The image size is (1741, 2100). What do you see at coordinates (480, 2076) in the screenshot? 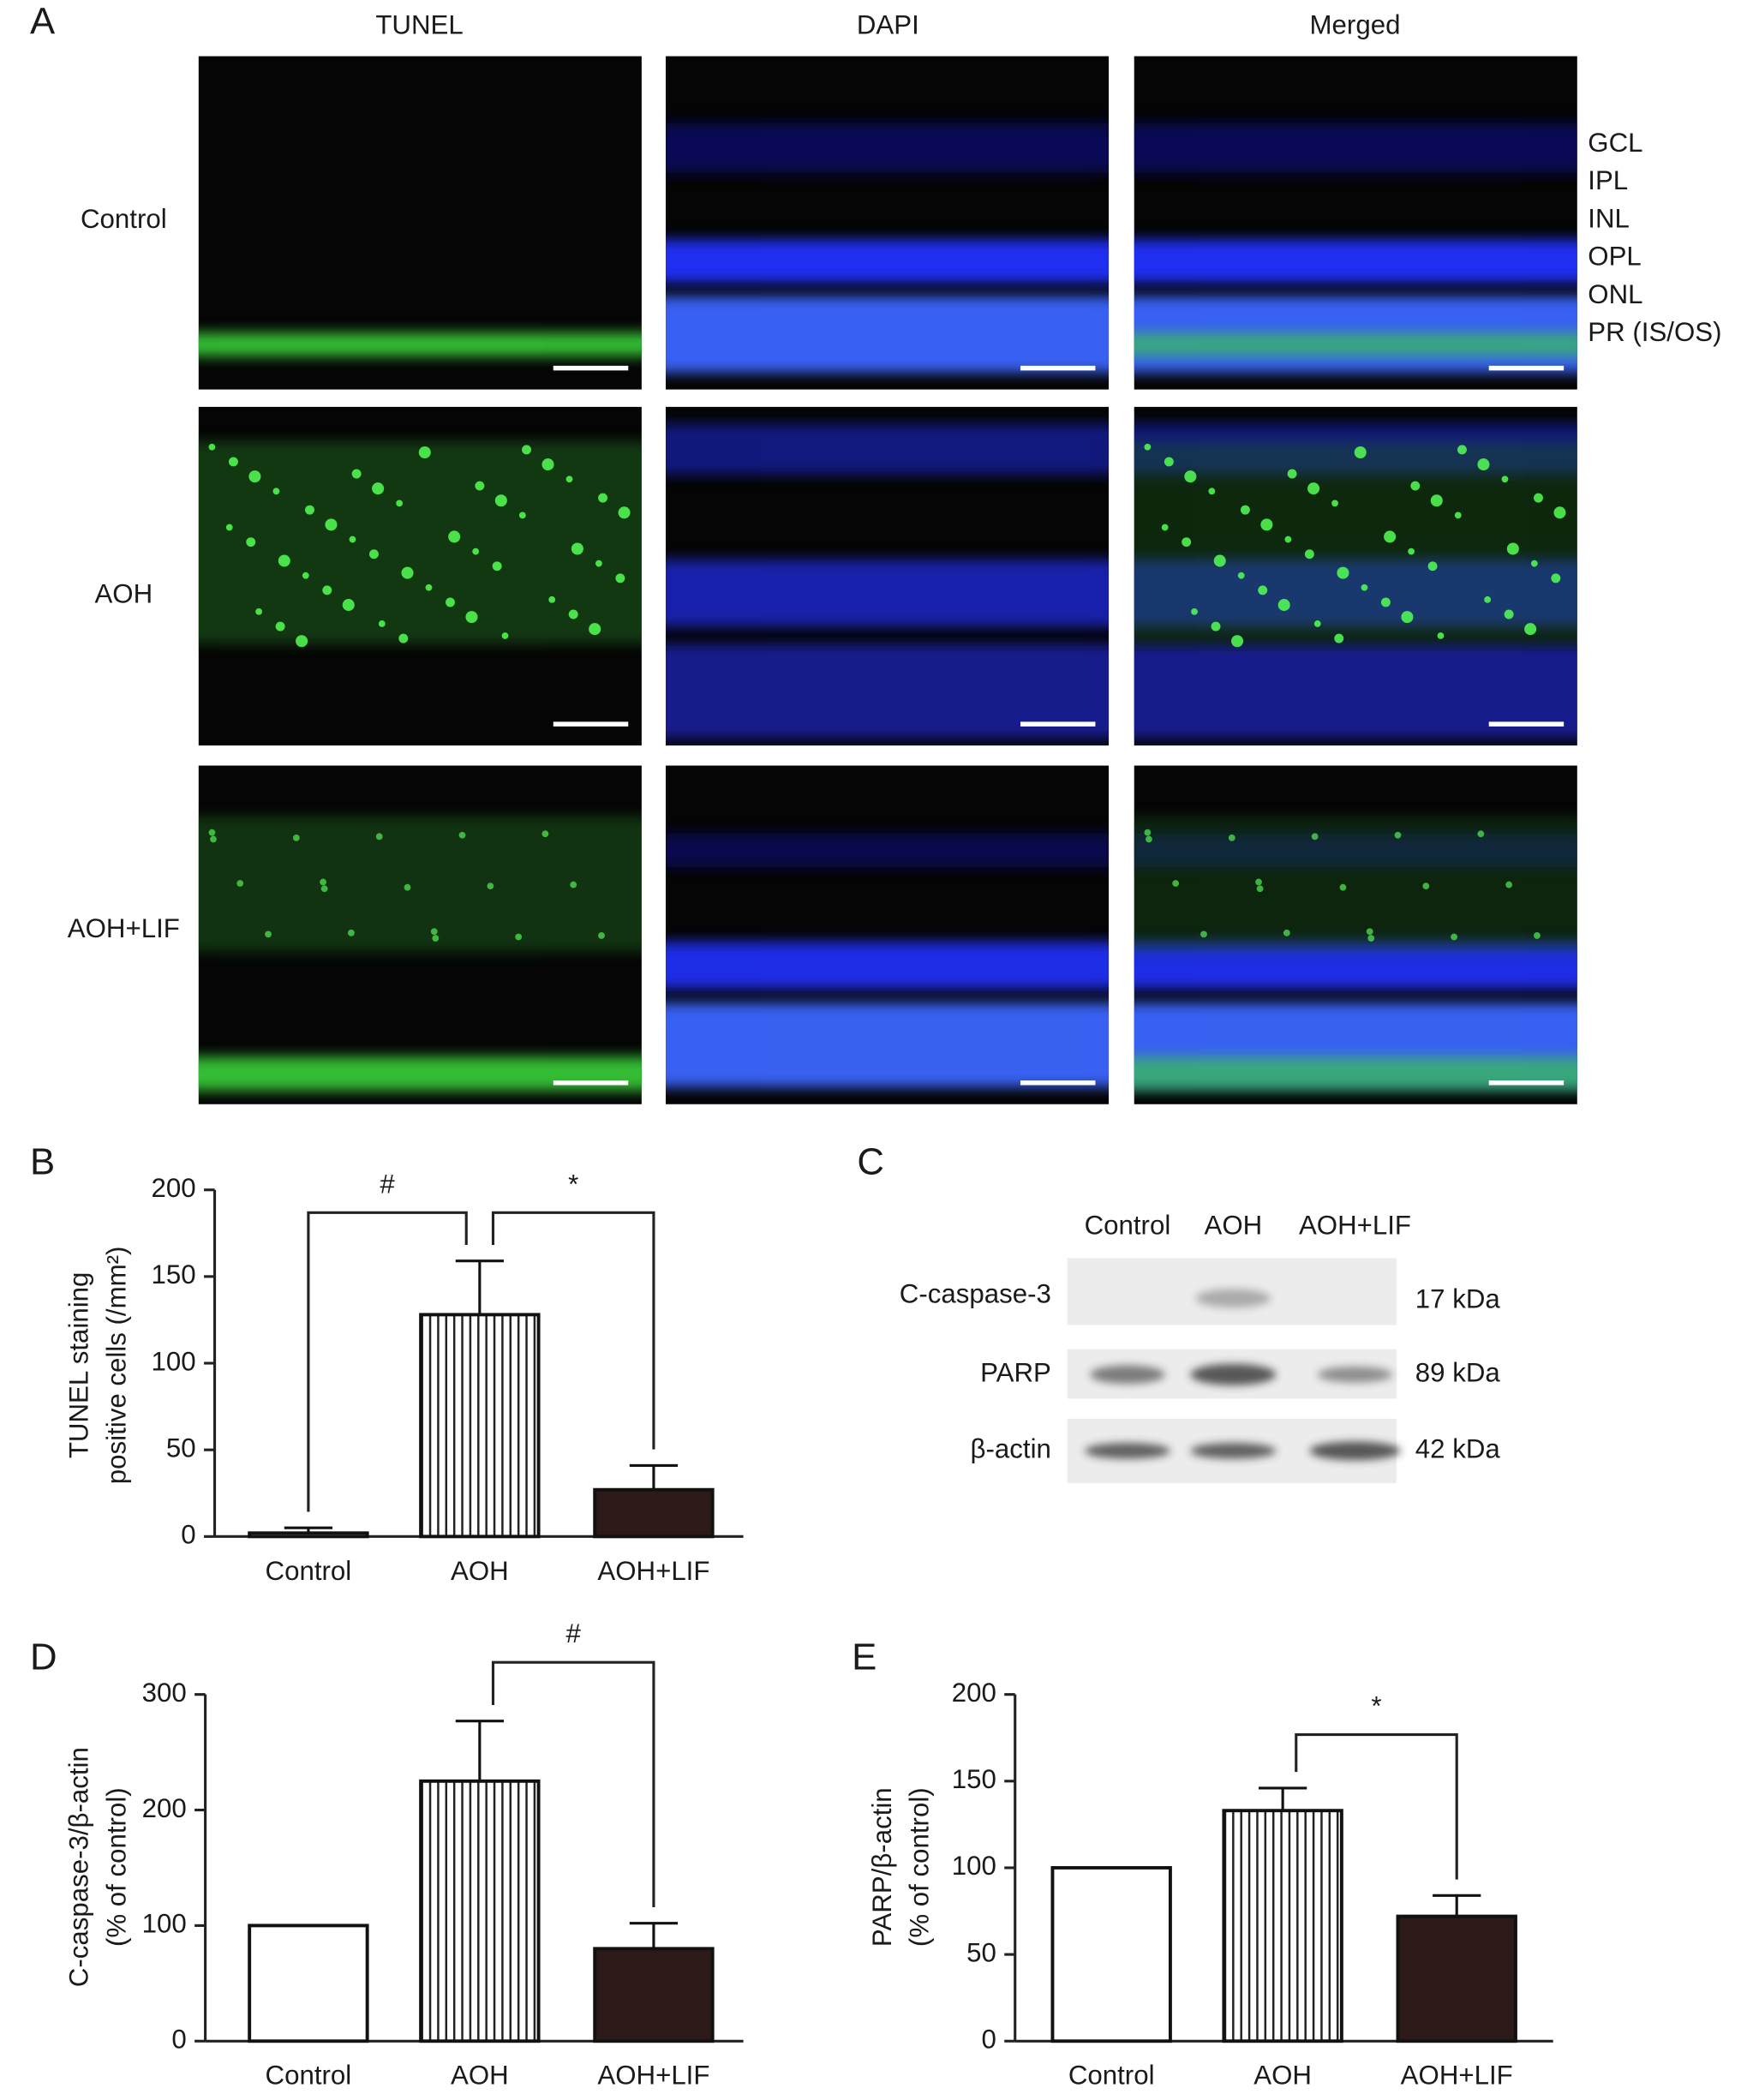
I see `x-tick-label: AOH` at bounding box center [480, 2076].